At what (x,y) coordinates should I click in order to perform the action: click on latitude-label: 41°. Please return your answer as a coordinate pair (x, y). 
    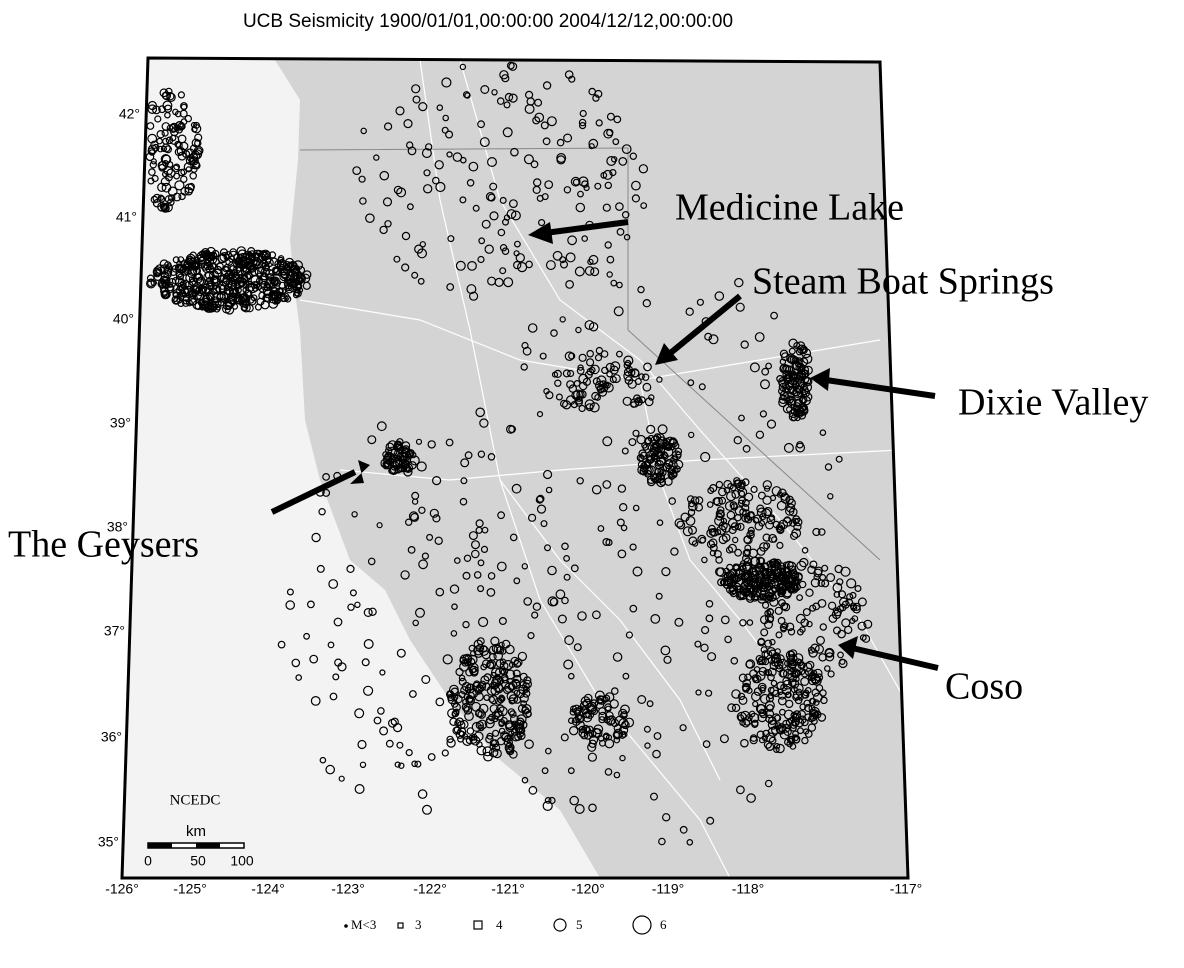
    Looking at the image, I should click on (126, 217).